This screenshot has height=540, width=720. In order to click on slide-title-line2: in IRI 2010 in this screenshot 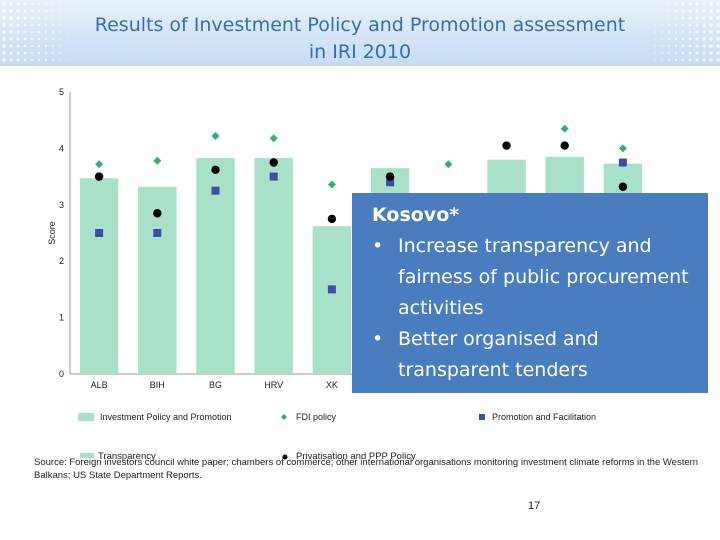, I will do `click(360, 52)`.